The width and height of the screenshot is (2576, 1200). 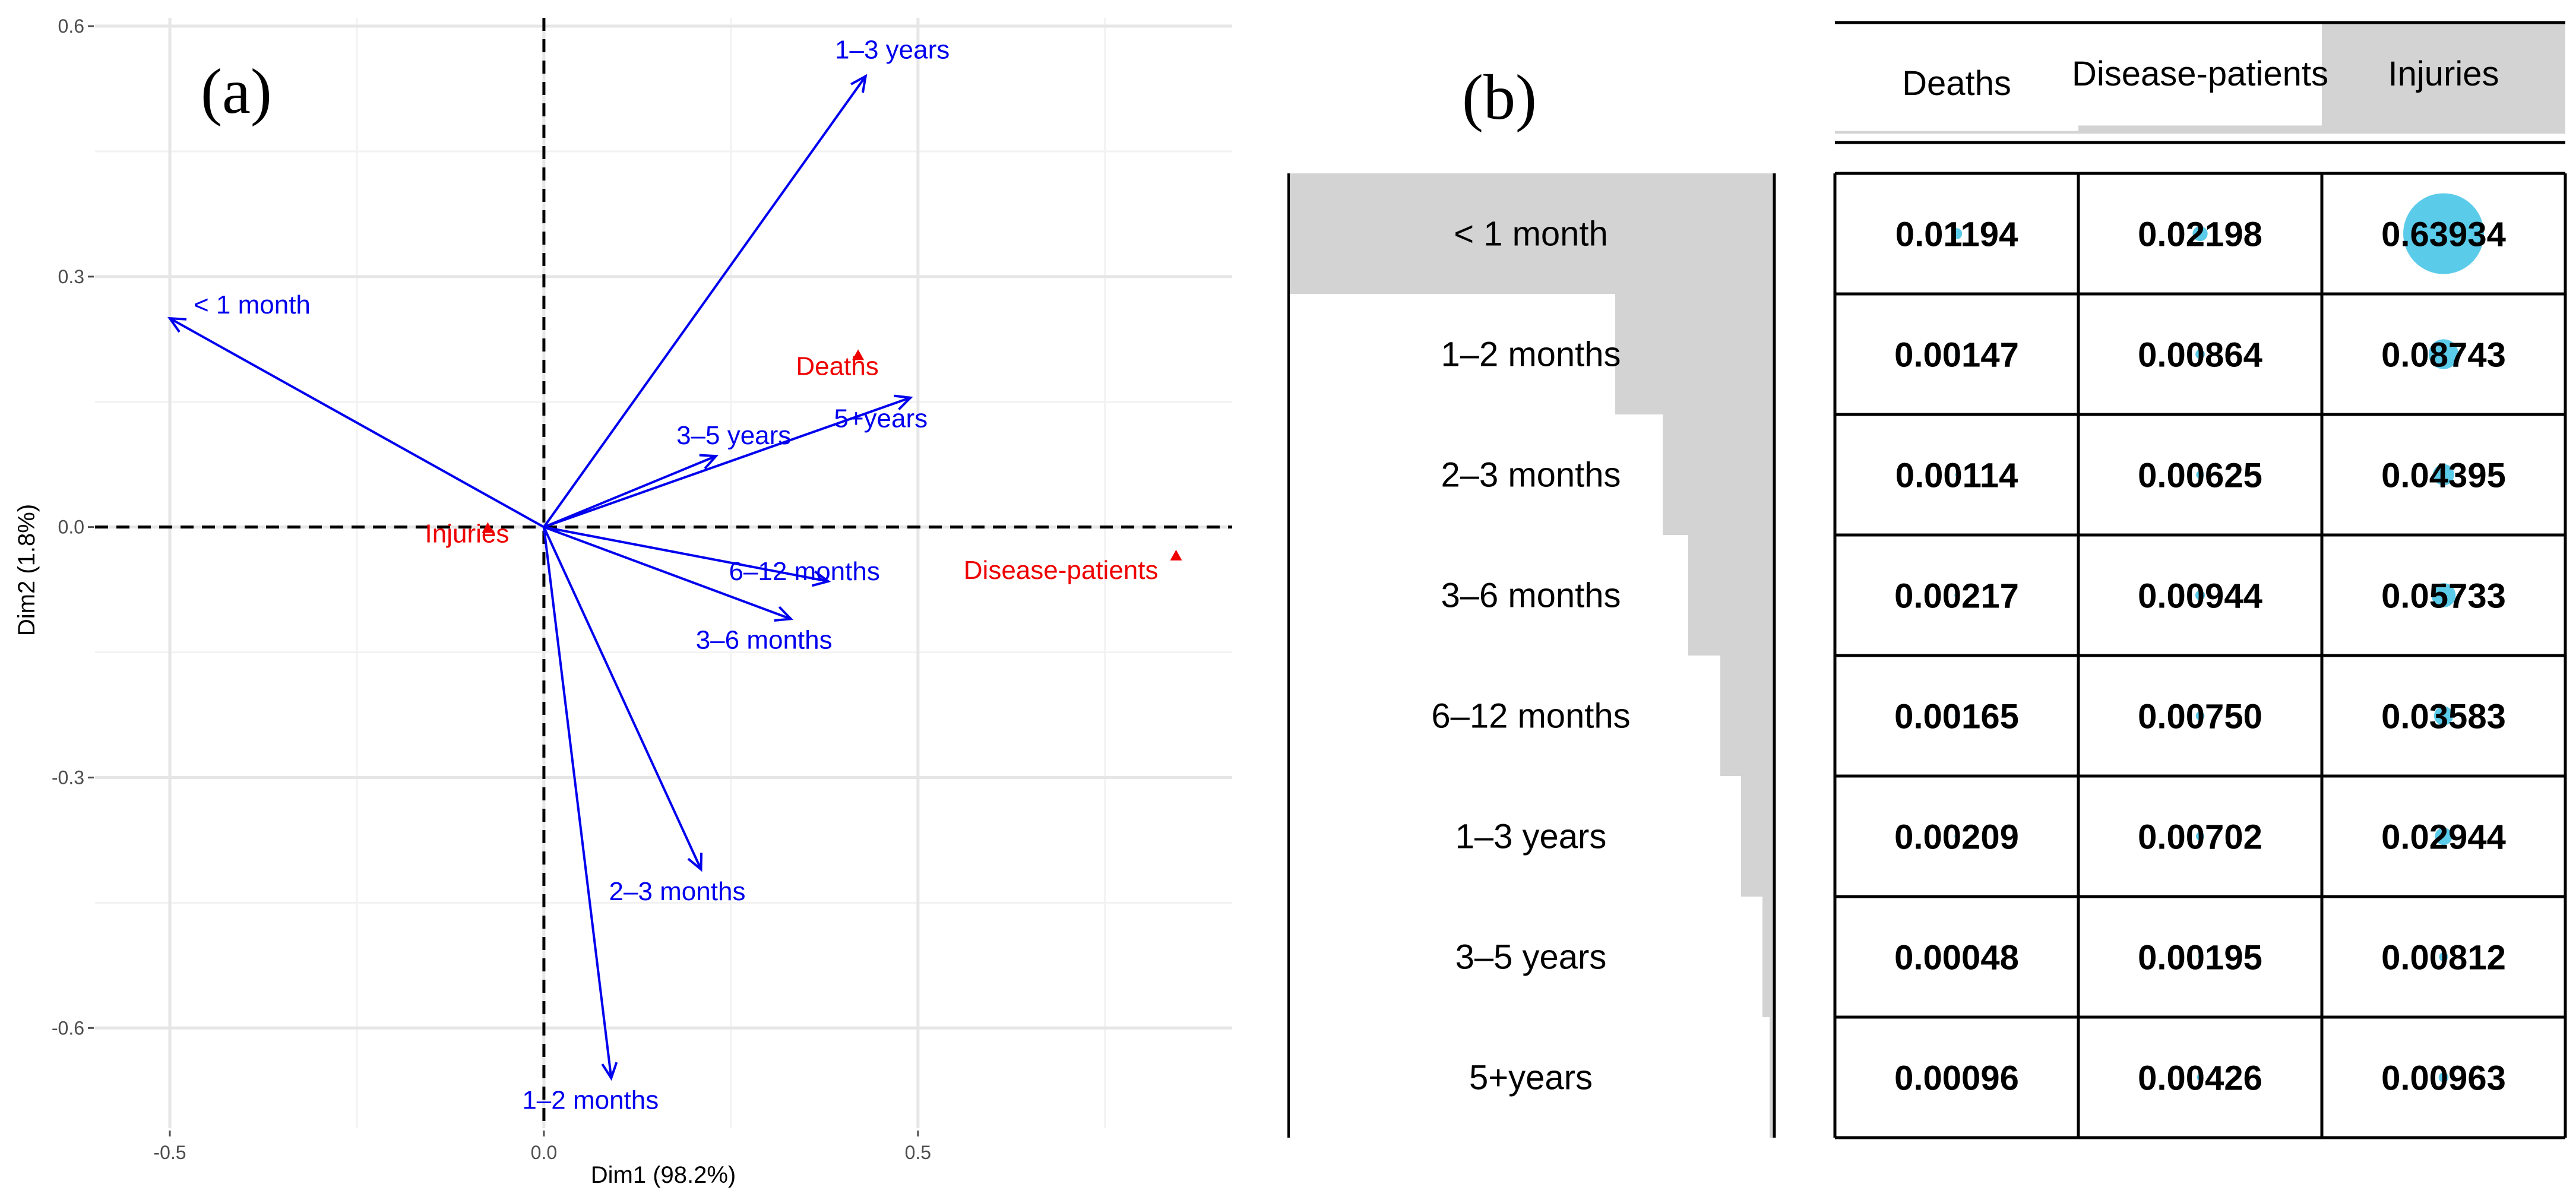 I want to click on cell-value: 0.08743, so click(x=2443, y=355).